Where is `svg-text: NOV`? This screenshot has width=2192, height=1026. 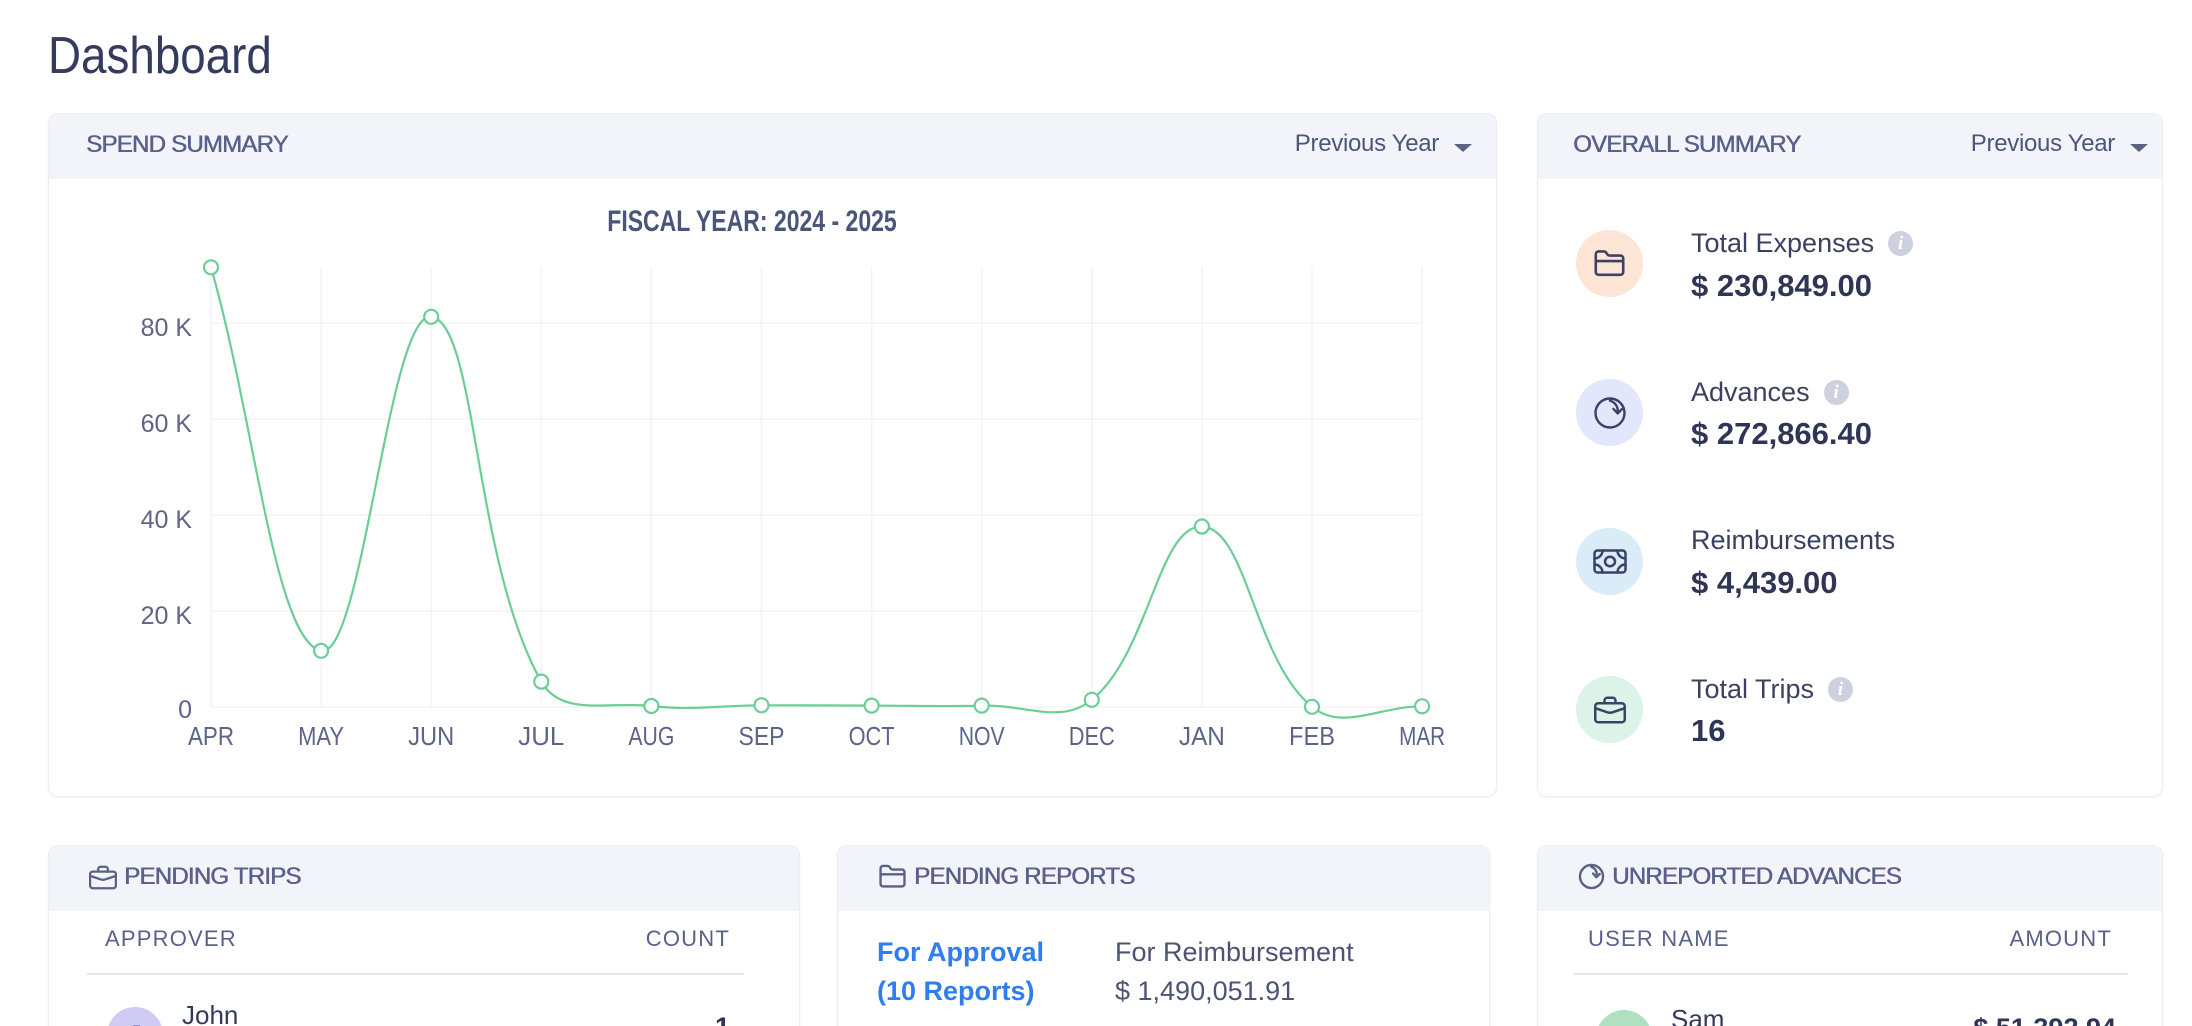 svg-text: NOV is located at coordinates (982, 736).